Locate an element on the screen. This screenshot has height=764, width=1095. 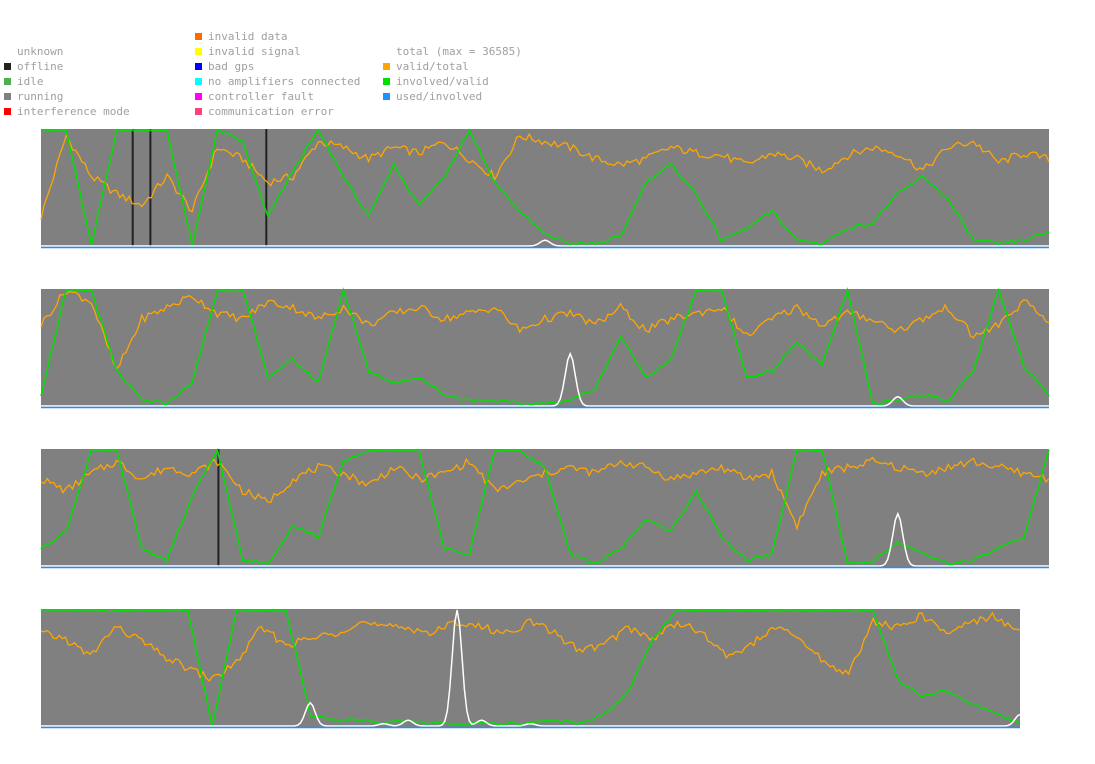
legend-label: bad gps is located at coordinates (231, 66).